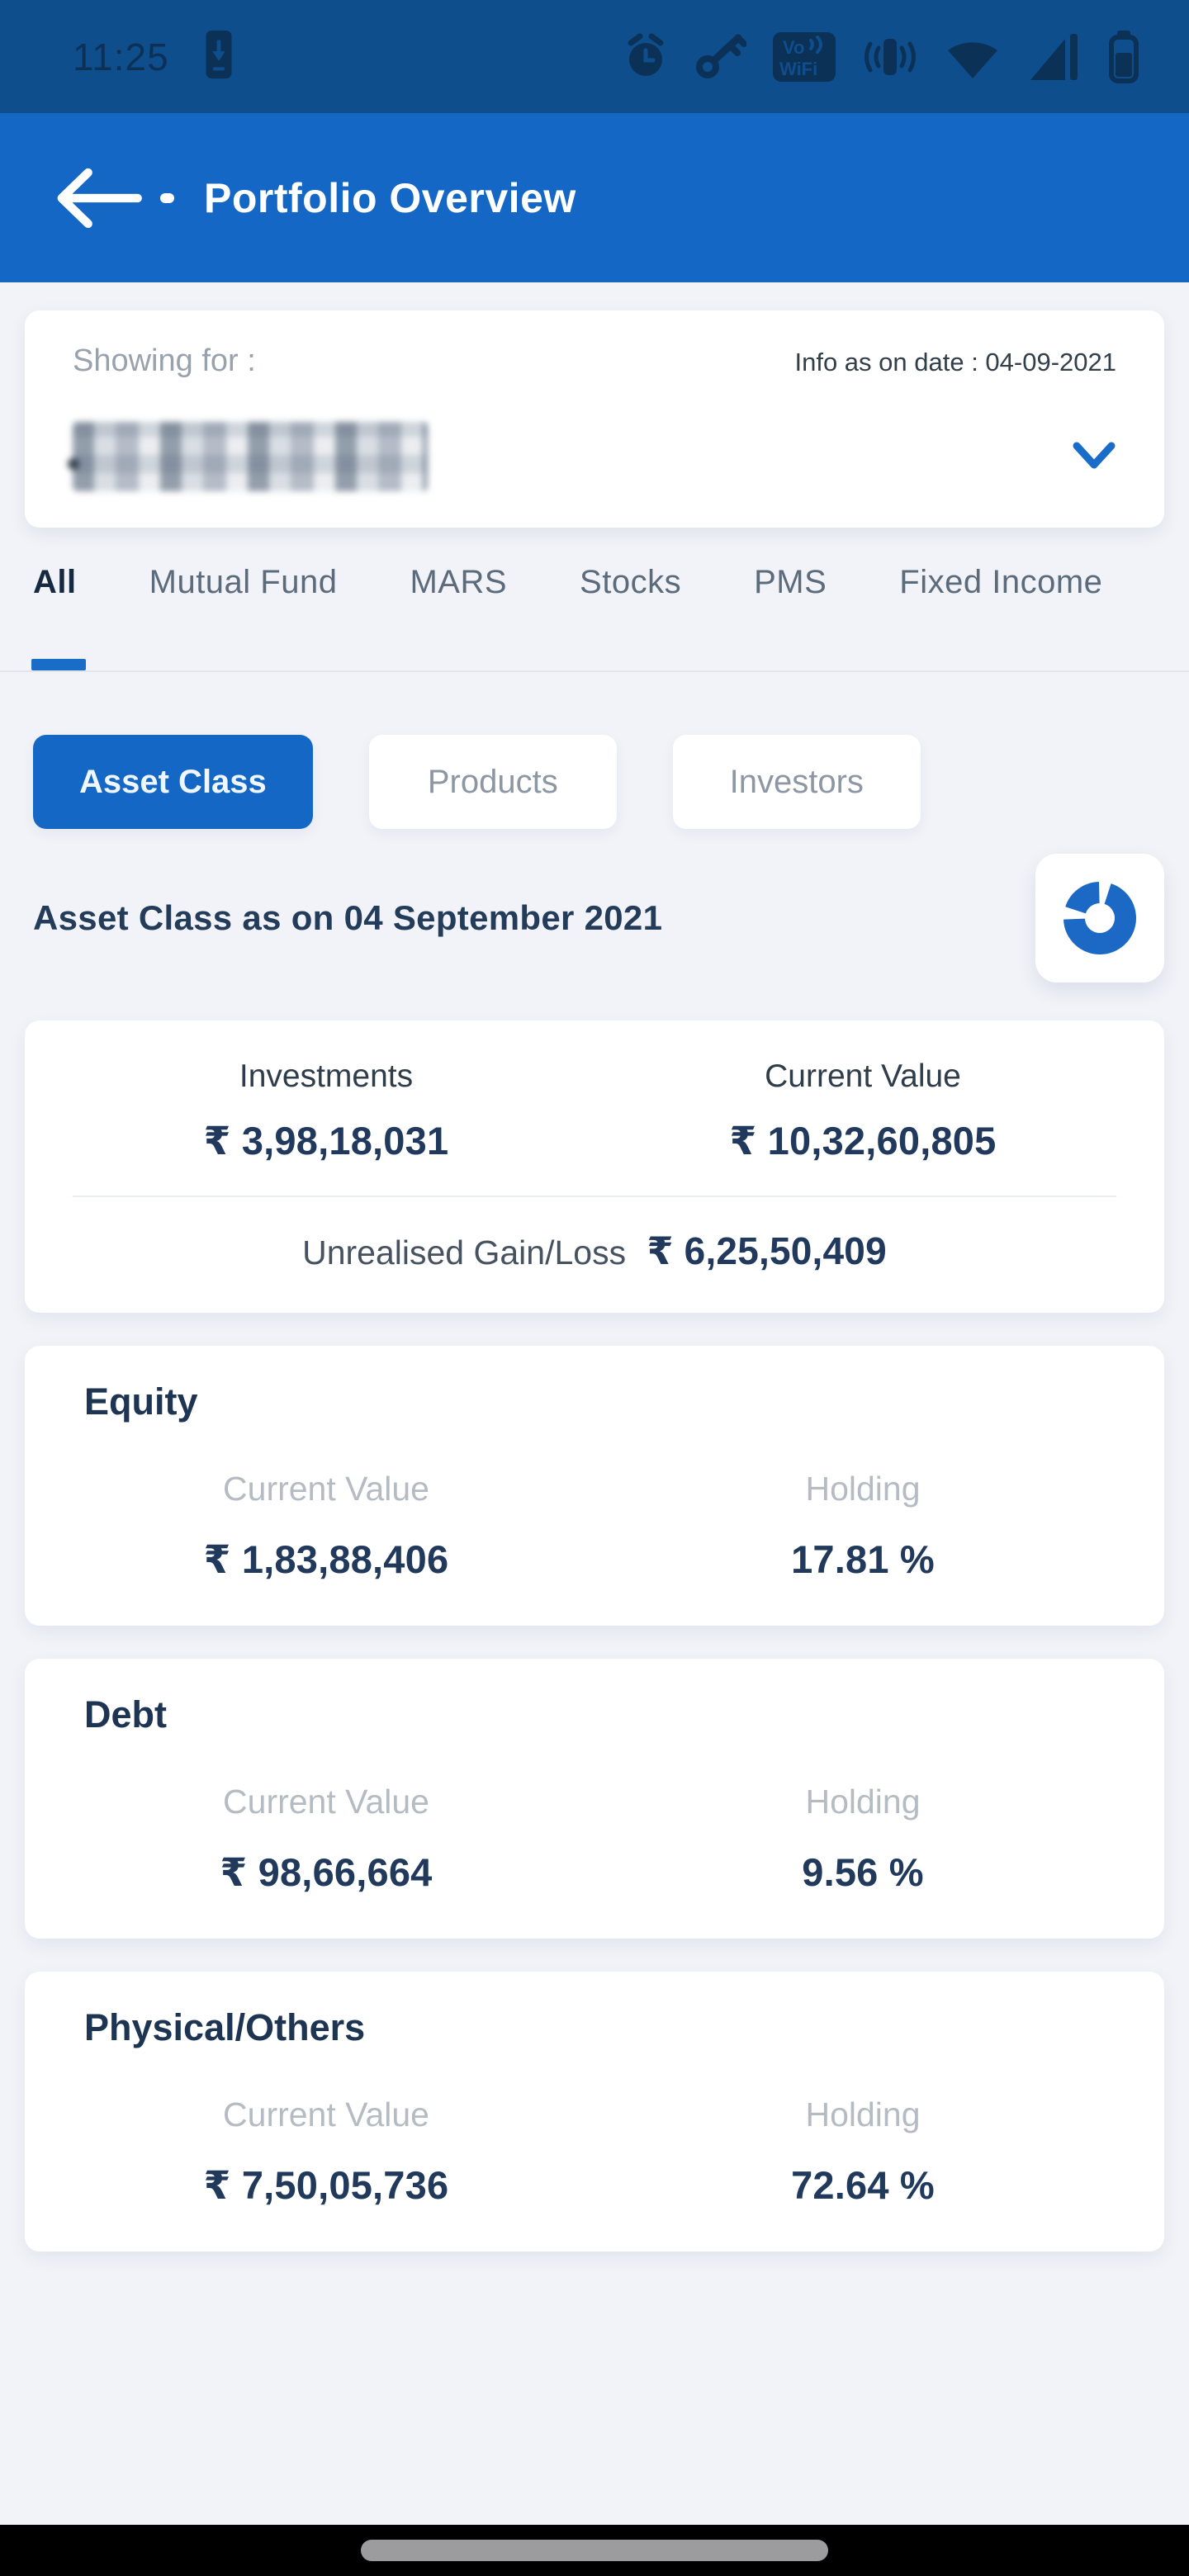 Image resolution: width=1189 pixels, height=2576 pixels. What do you see at coordinates (225, 2027) in the screenshot?
I see `asset-title: Physical/Others` at bounding box center [225, 2027].